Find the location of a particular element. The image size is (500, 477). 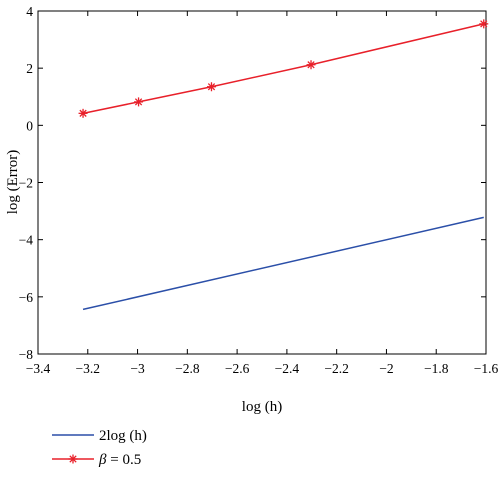

legend-label-1: 2log (h) is located at coordinates (123, 436).